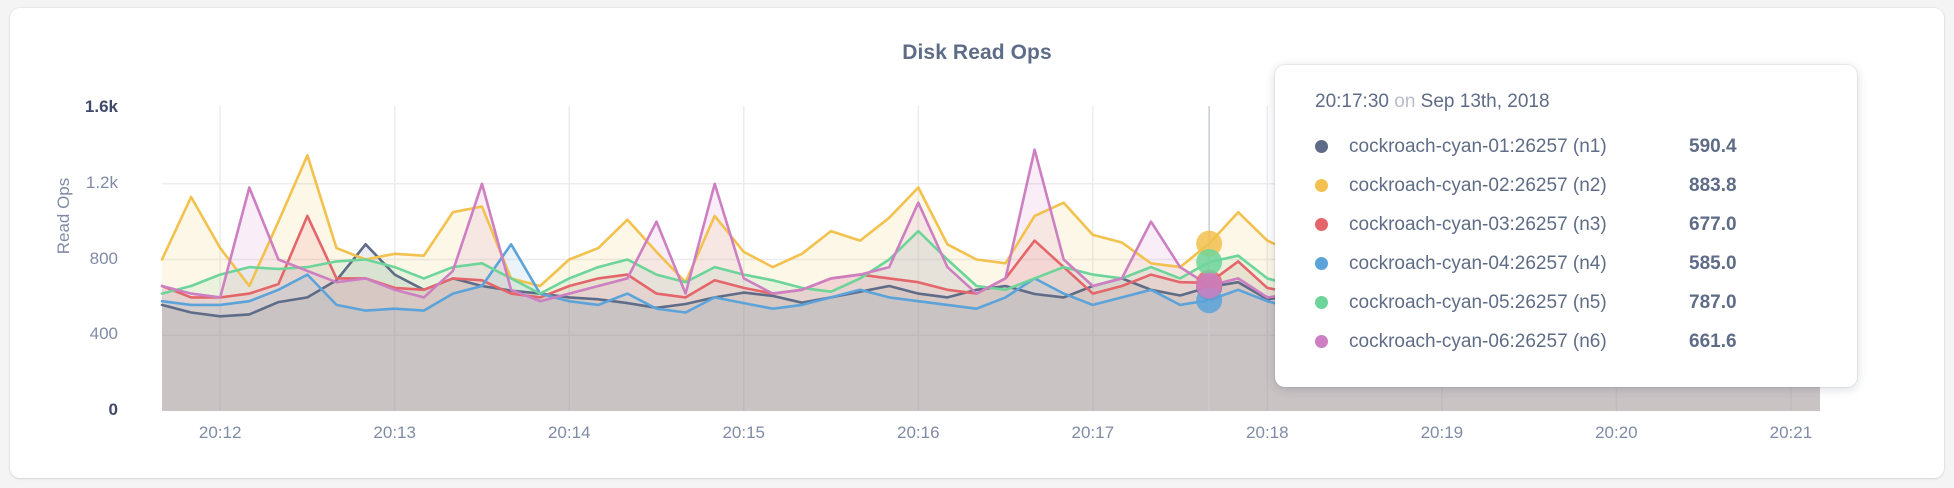  What do you see at coordinates (1478, 263) in the screenshot?
I see `tooltip-series-label: cockroach-cyan-04:26257 (n4)` at bounding box center [1478, 263].